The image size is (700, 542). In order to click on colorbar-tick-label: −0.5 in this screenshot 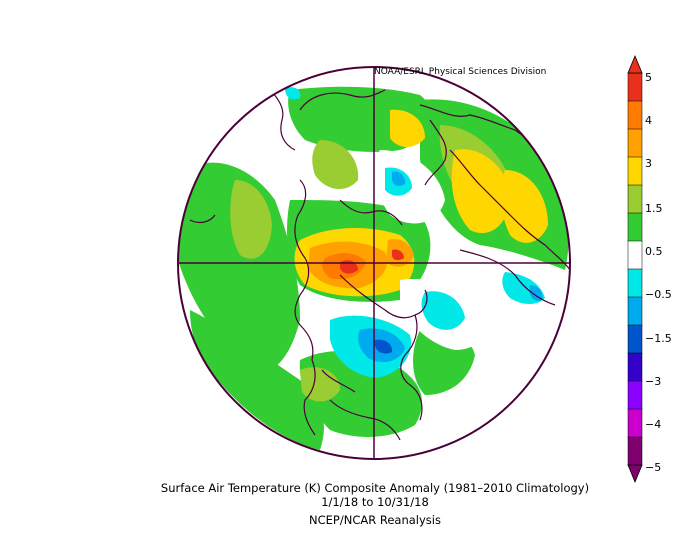, I will do `click(658, 294)`.